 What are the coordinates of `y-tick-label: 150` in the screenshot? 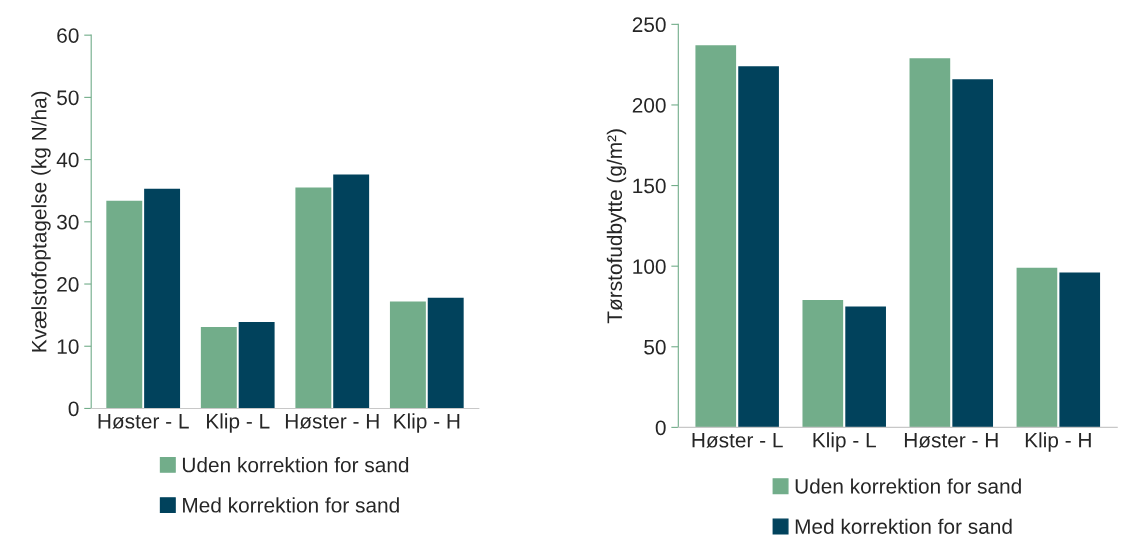 It's located at (649, 186).